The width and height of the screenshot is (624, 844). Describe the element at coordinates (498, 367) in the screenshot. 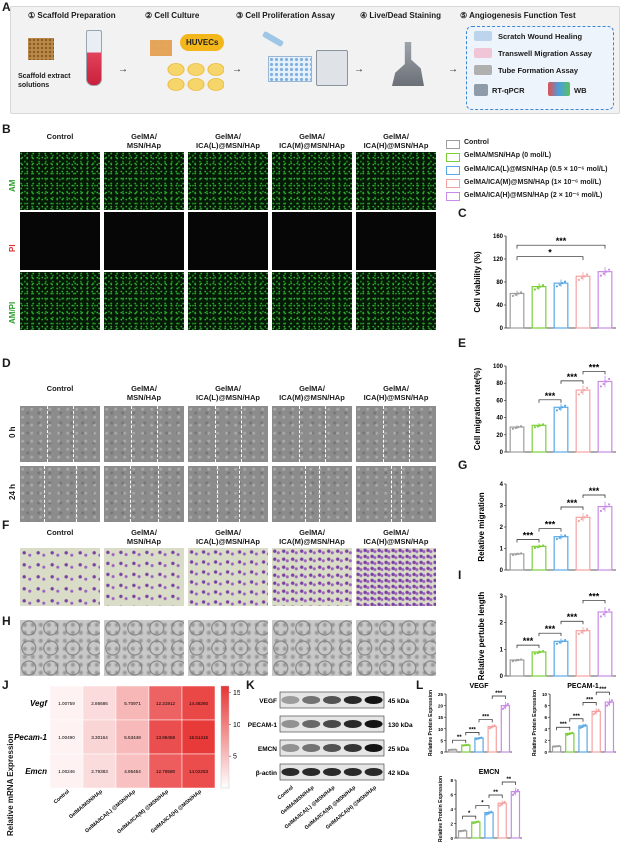

I see `y-tick-label: 100` at that location.